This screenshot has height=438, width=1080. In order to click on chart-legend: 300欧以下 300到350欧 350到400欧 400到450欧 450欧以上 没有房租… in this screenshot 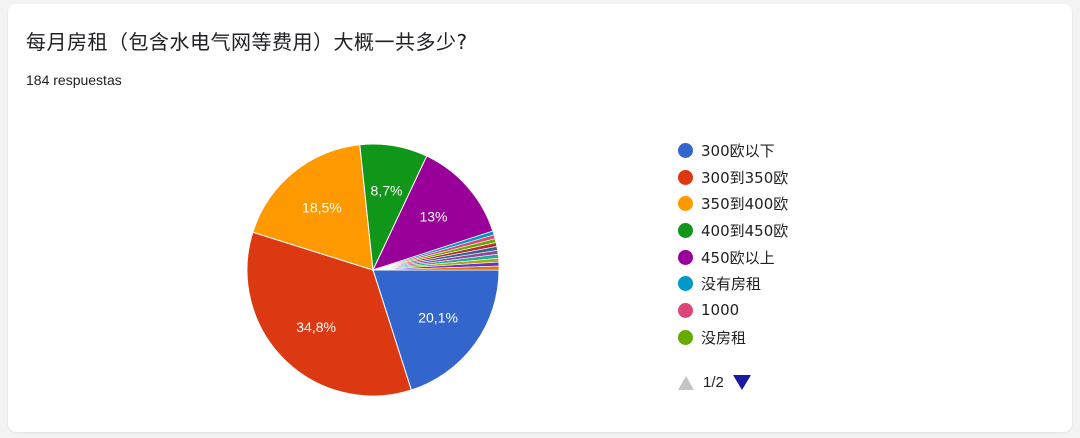, I will do `click(733, 244)`.